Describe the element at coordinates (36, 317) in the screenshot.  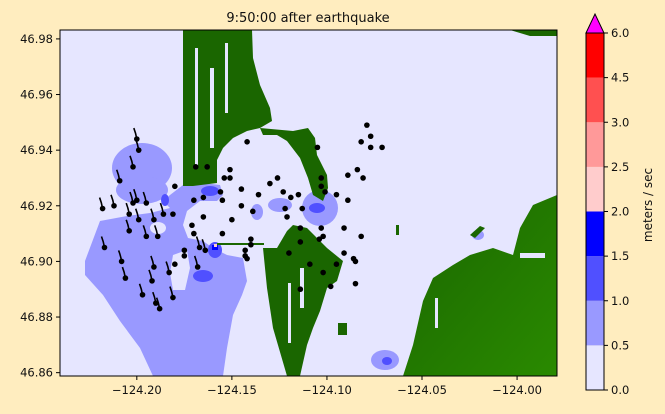
I see `y-tick-label: 46.88` at that location.